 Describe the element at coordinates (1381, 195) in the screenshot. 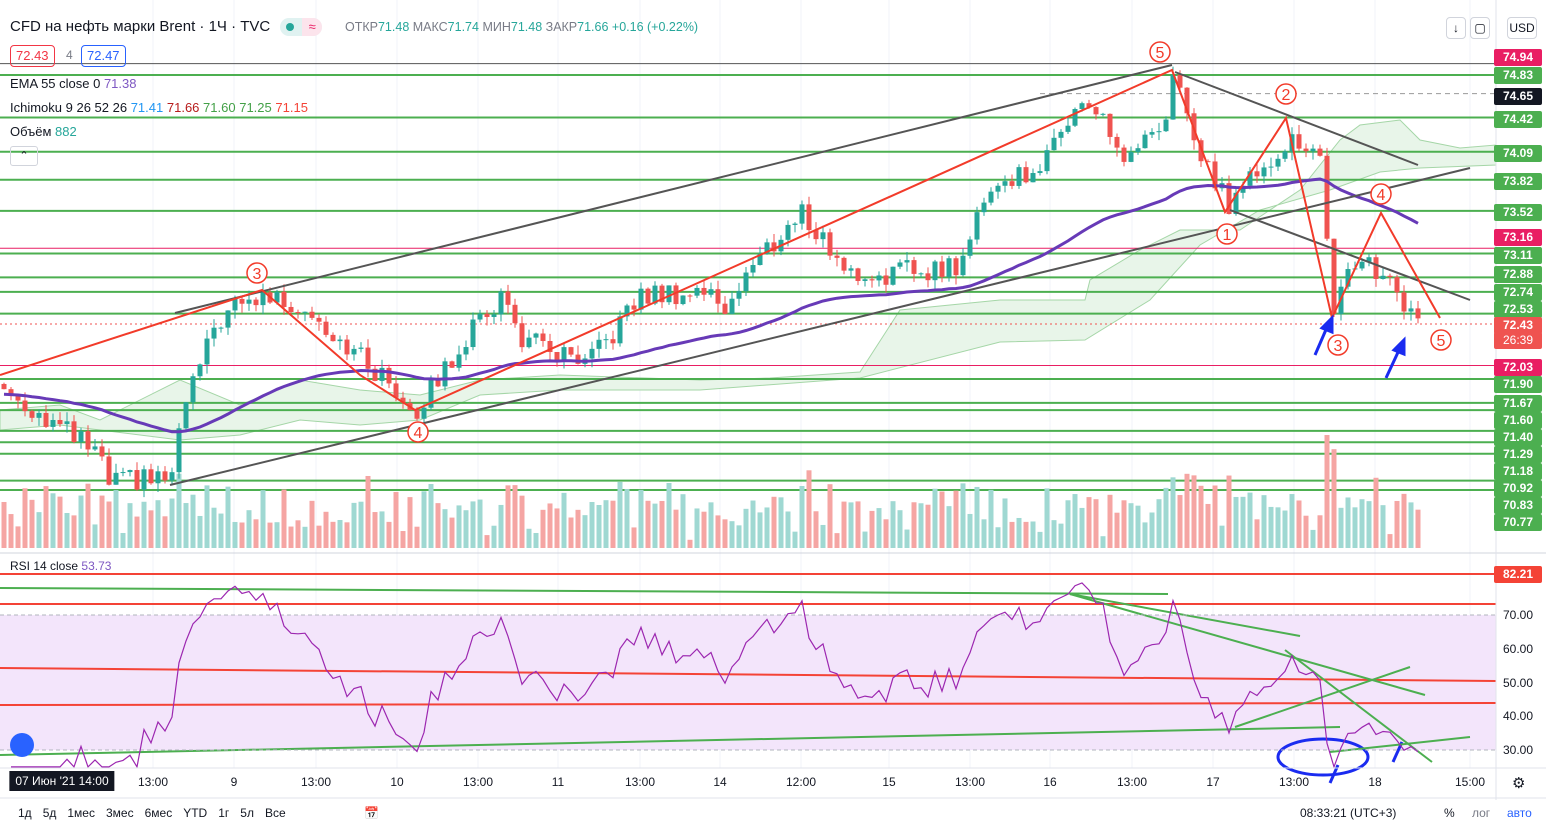

I see `wave-label: 4` at that location.